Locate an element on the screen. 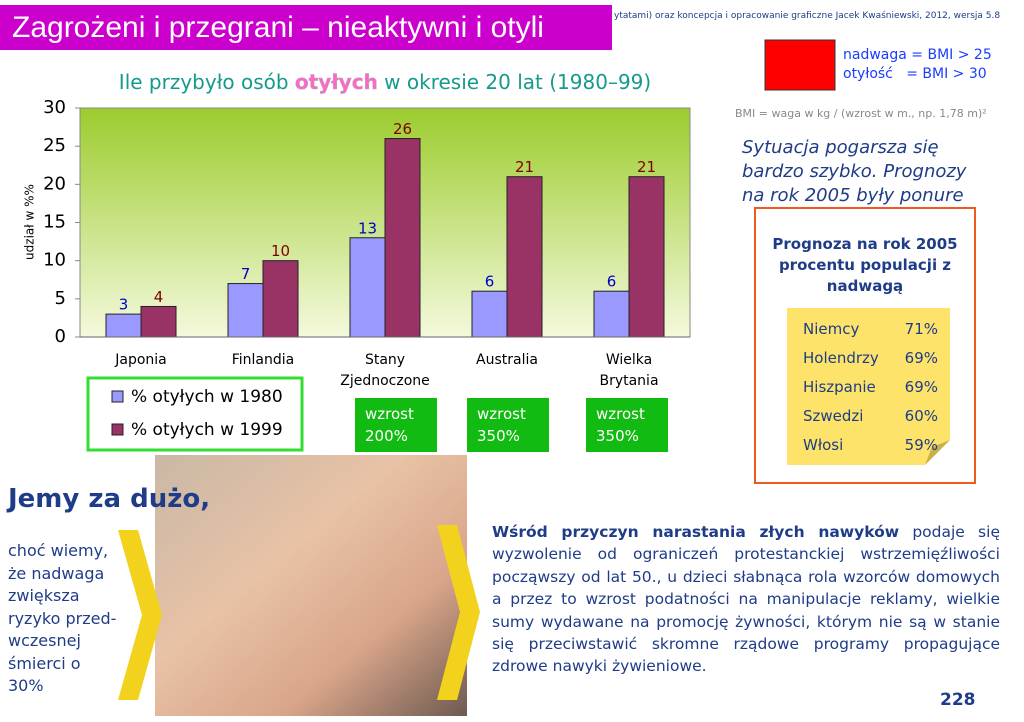 This screenshot has height=722, width=1024. forecast-row: Niemcy 71% is located at coordinates (870, 334).